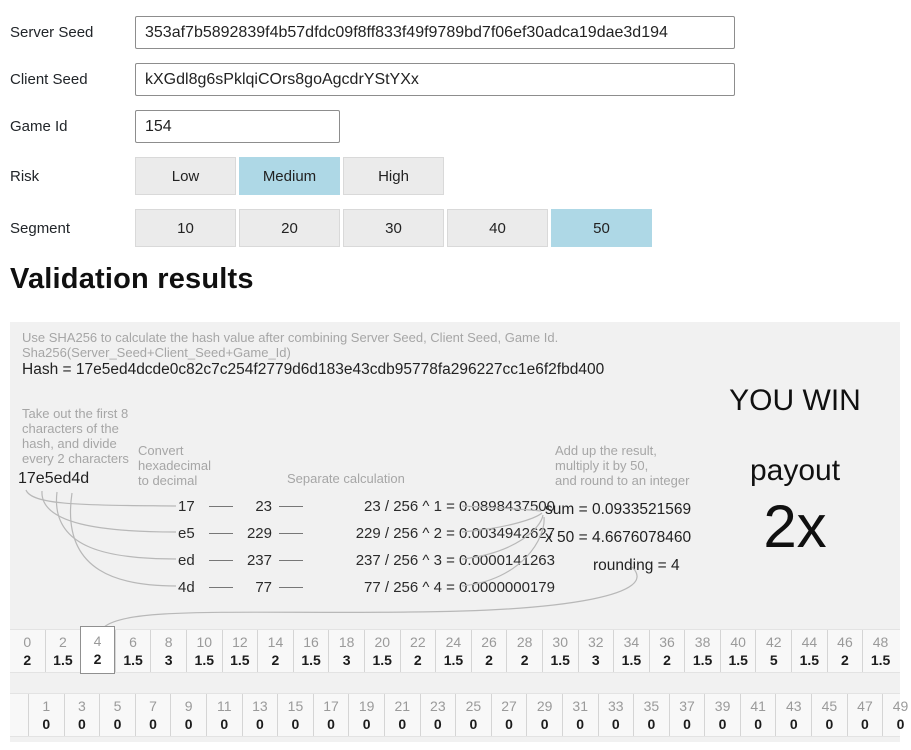 The width and height of the screenshot is (911, 750). I want to click on wheel-cell-index: 0, so click(27, 642).